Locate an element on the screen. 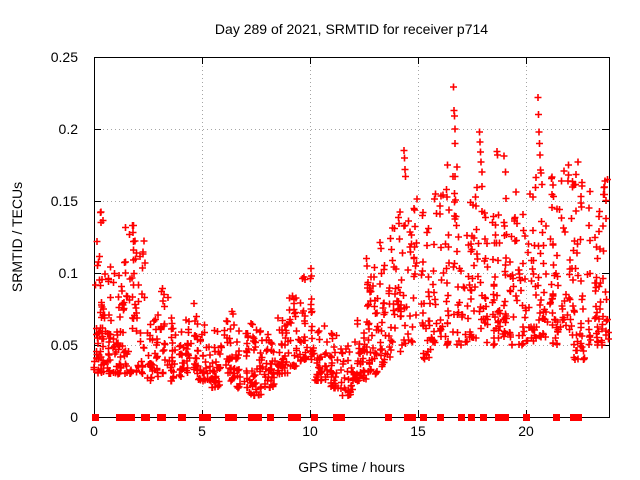 The height and width of the screenshot is (480, 640). x-tick-label-20: 20 is located at coordinates (526, 431).